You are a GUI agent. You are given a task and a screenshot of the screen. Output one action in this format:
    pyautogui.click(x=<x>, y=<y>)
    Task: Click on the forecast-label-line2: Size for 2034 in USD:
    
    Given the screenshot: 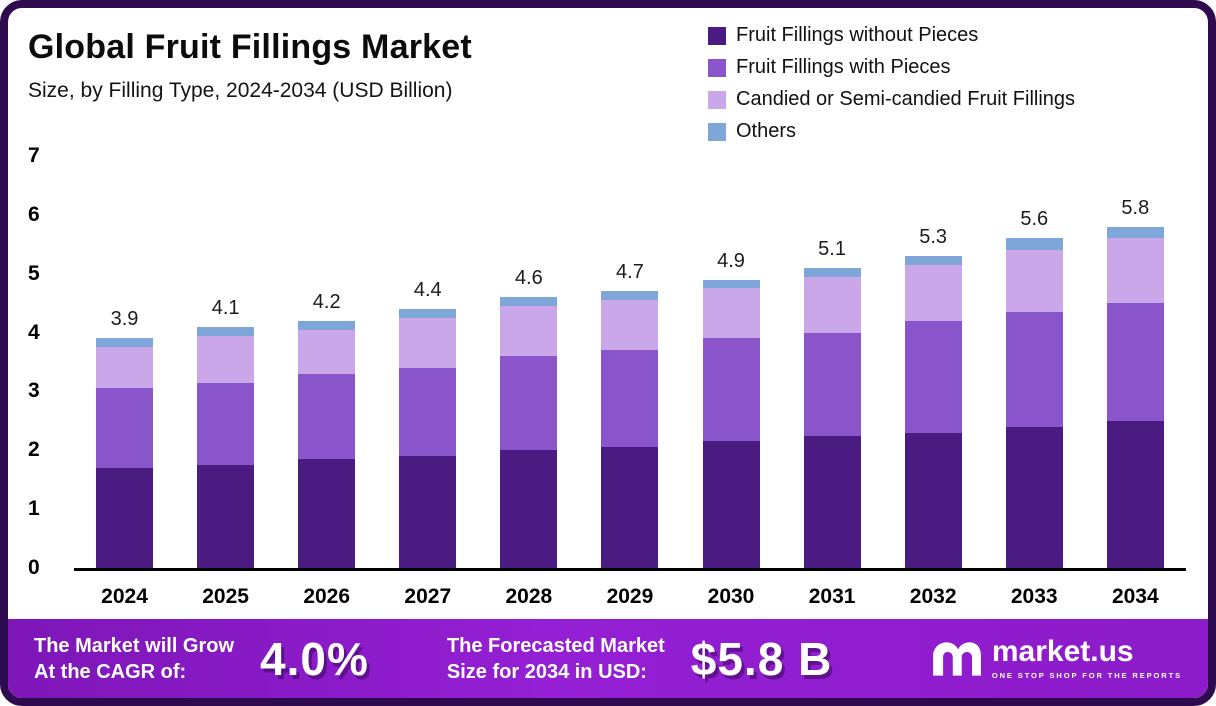 What is the action you would take?
    pyautogui.click(x=546, y=671)
    